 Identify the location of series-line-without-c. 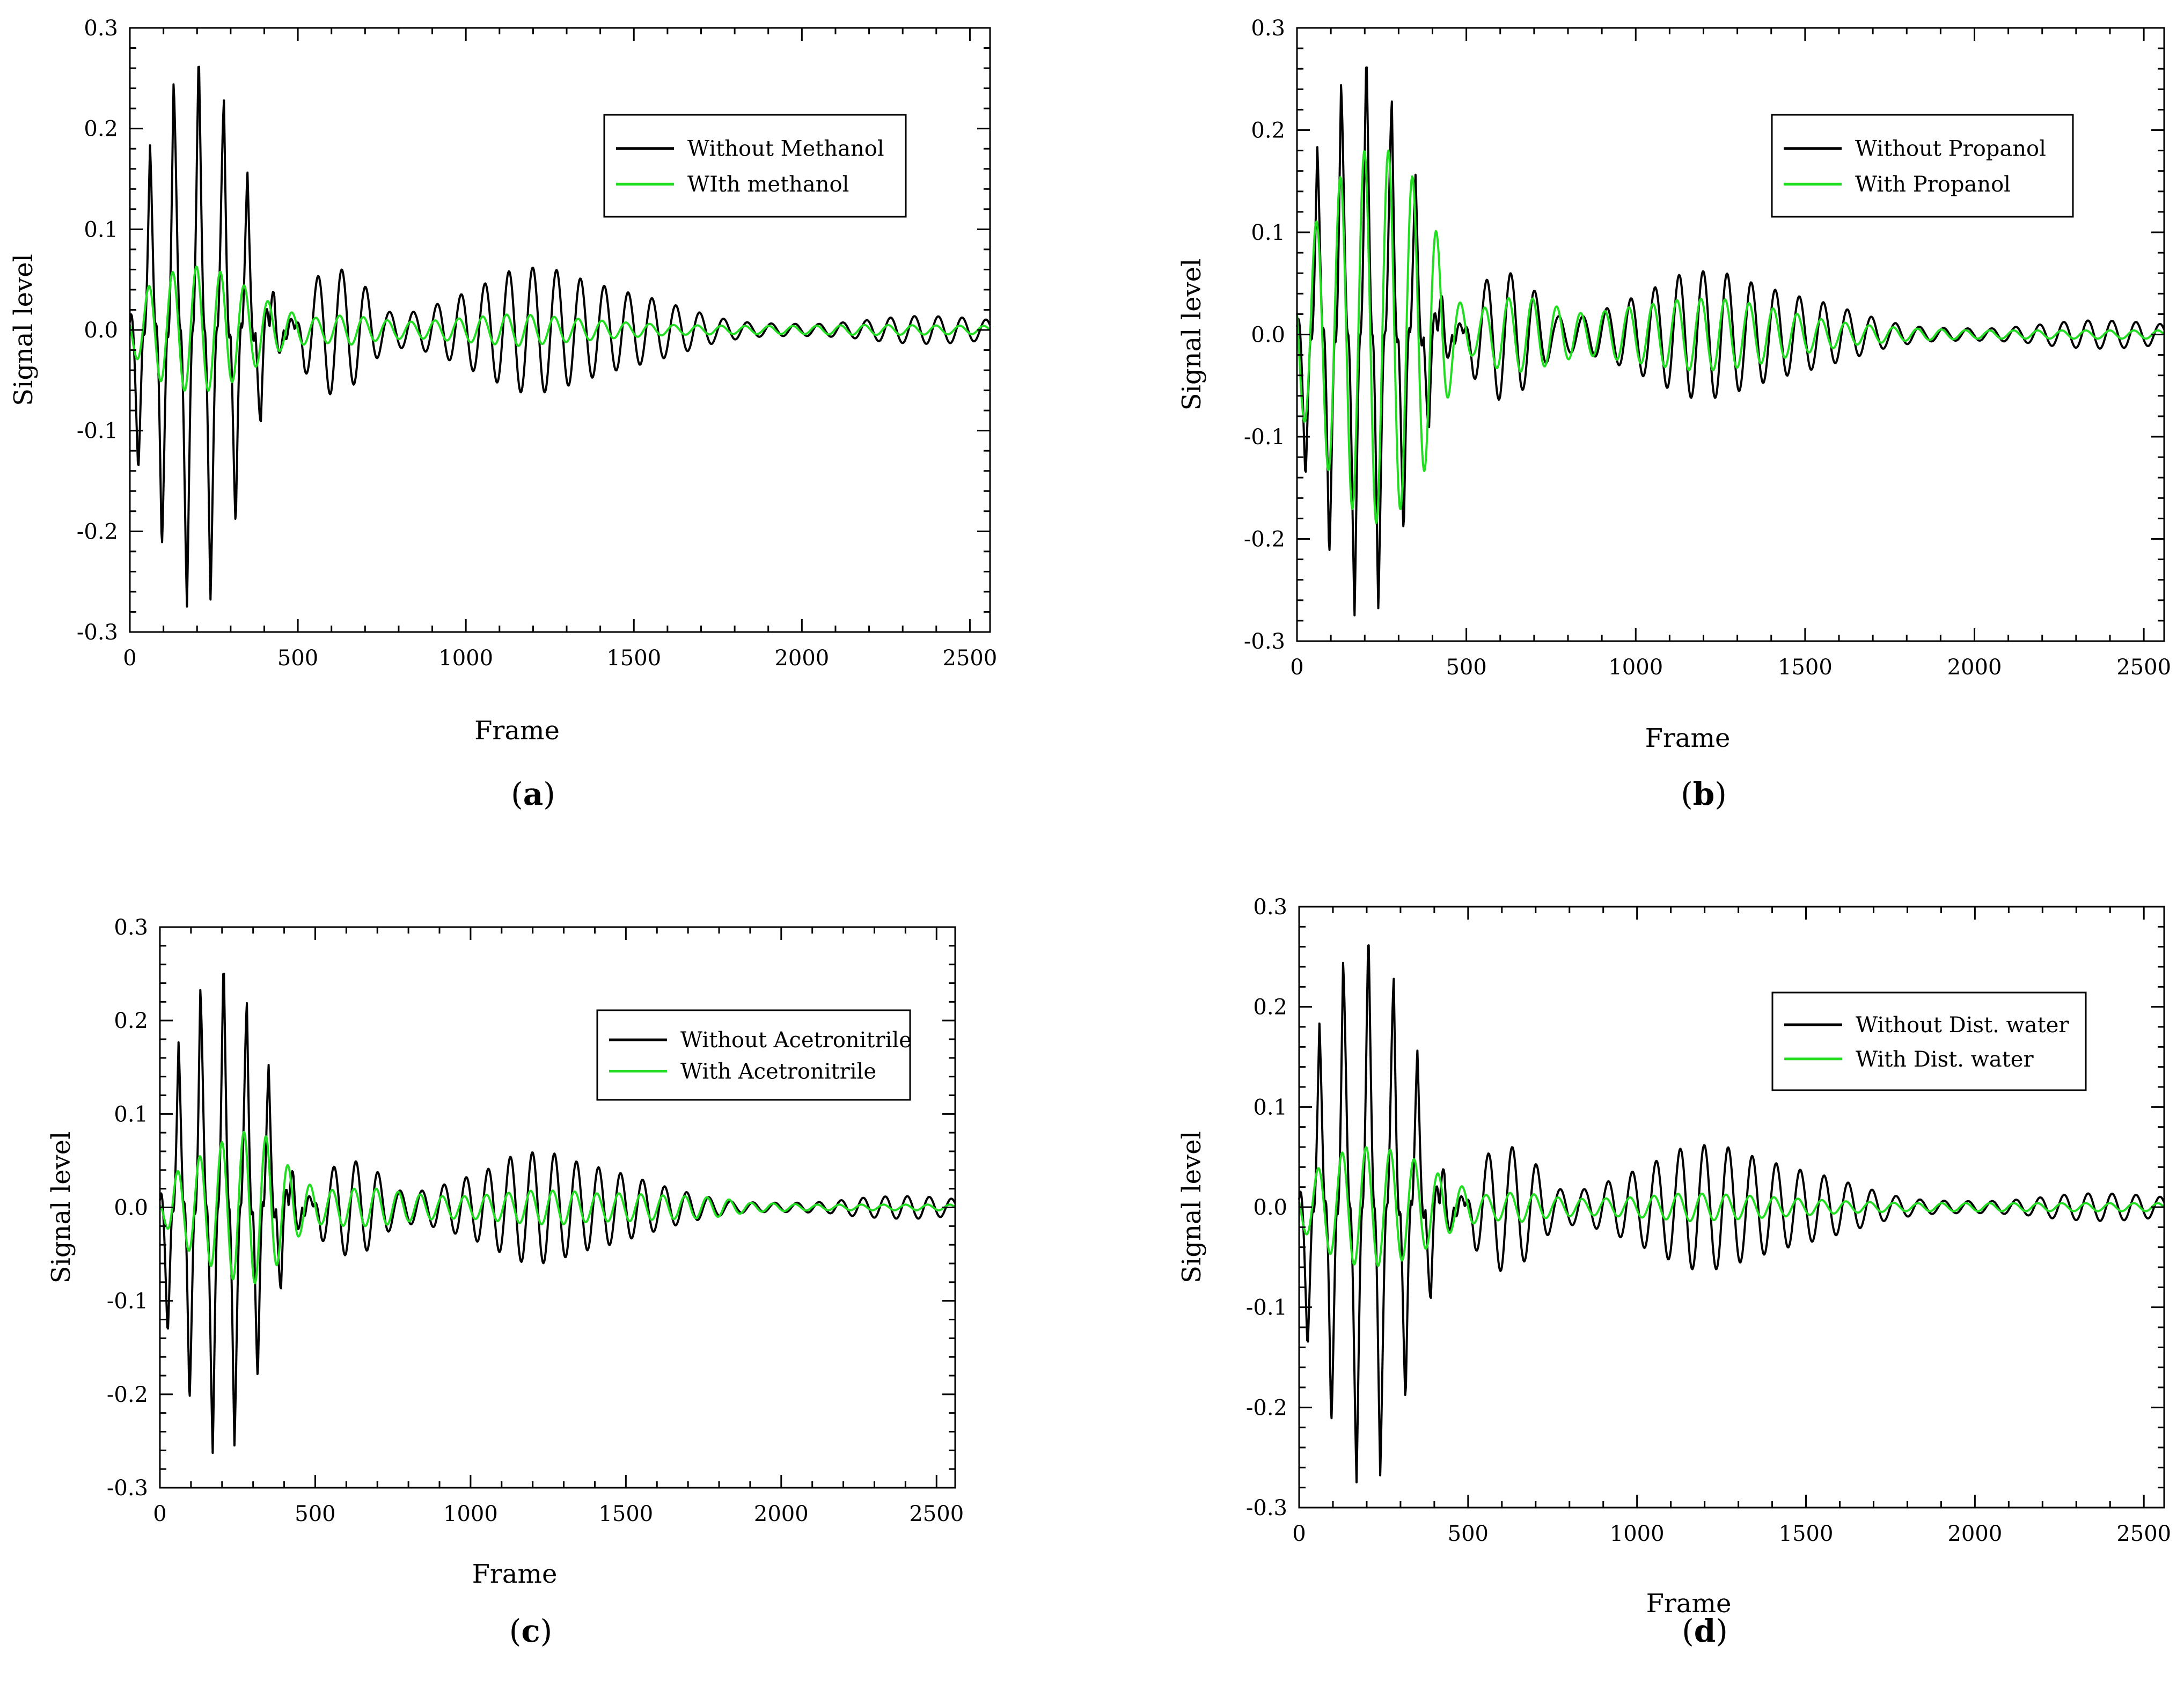
(558, 1213).